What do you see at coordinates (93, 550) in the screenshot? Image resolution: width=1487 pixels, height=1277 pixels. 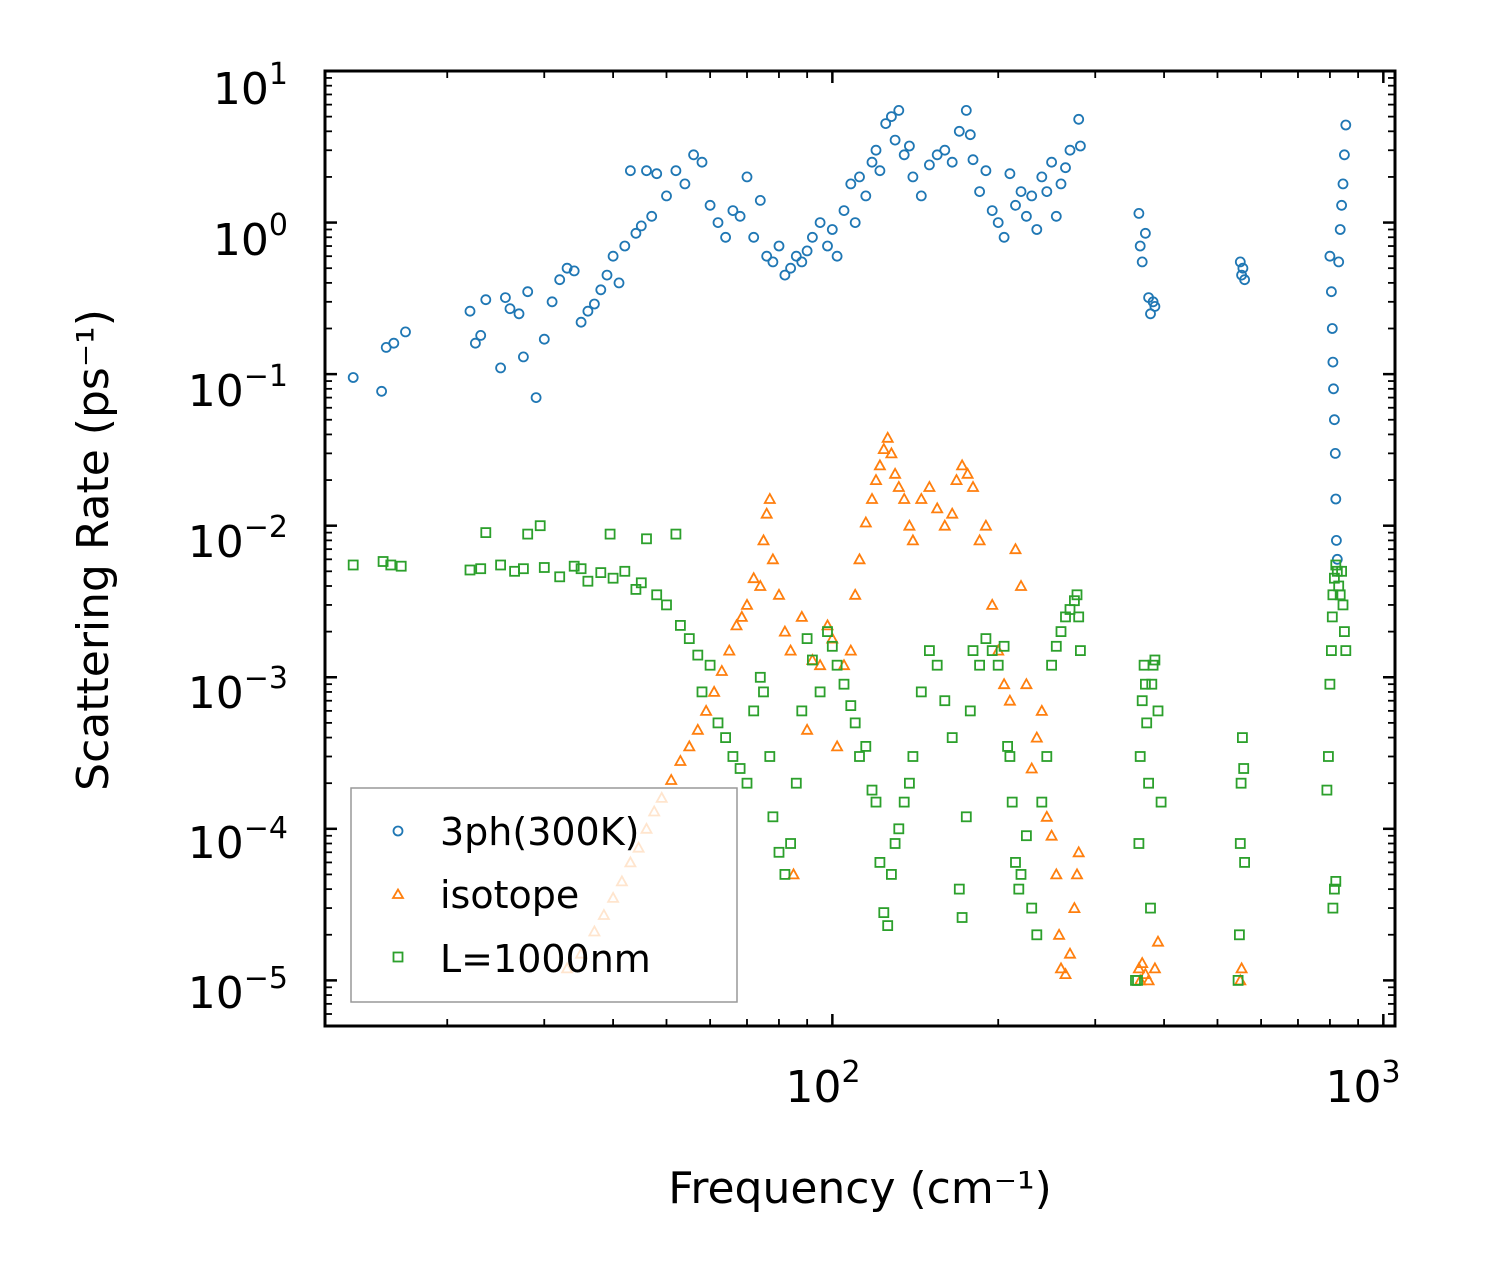 I see `y-axis-title: Scattering Rate (ps⁻¹)` at bounding box center [93, 550].